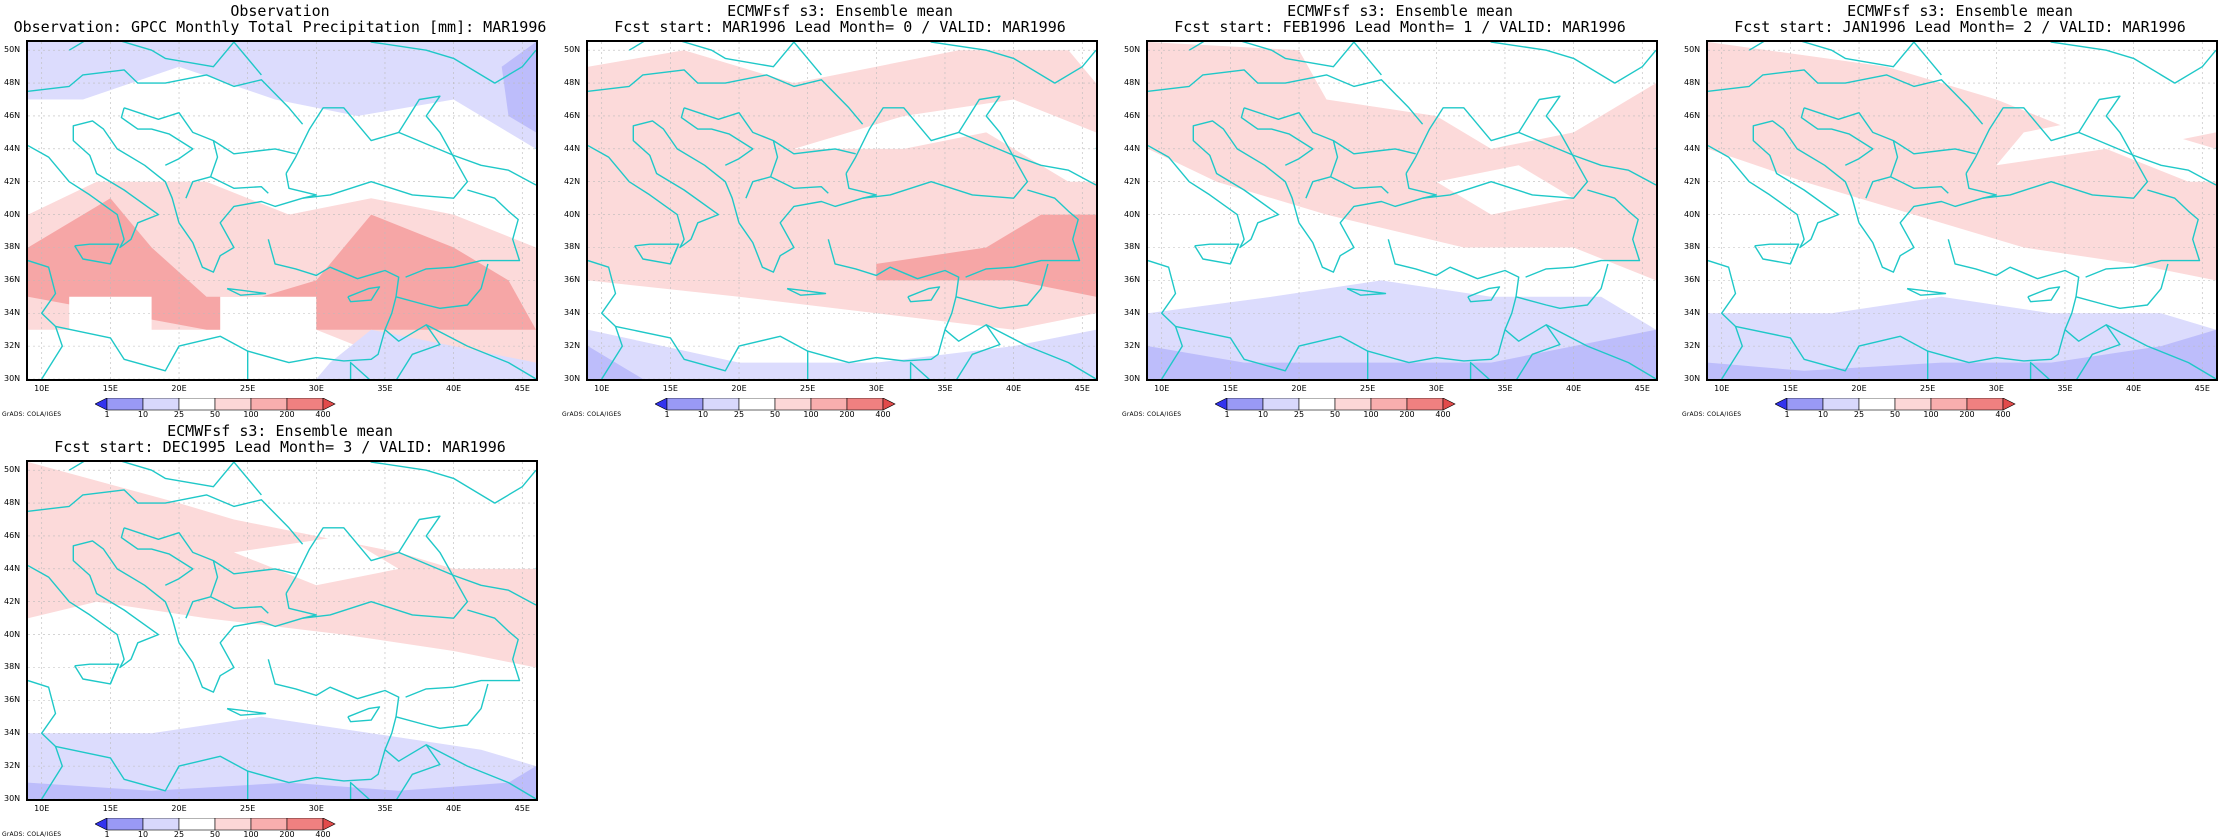 This screenshot has width=2240, height=840. Describe the element at coordinates (572, 148) in the screenshot. I see `lat-tick-label: 44N` at that location.